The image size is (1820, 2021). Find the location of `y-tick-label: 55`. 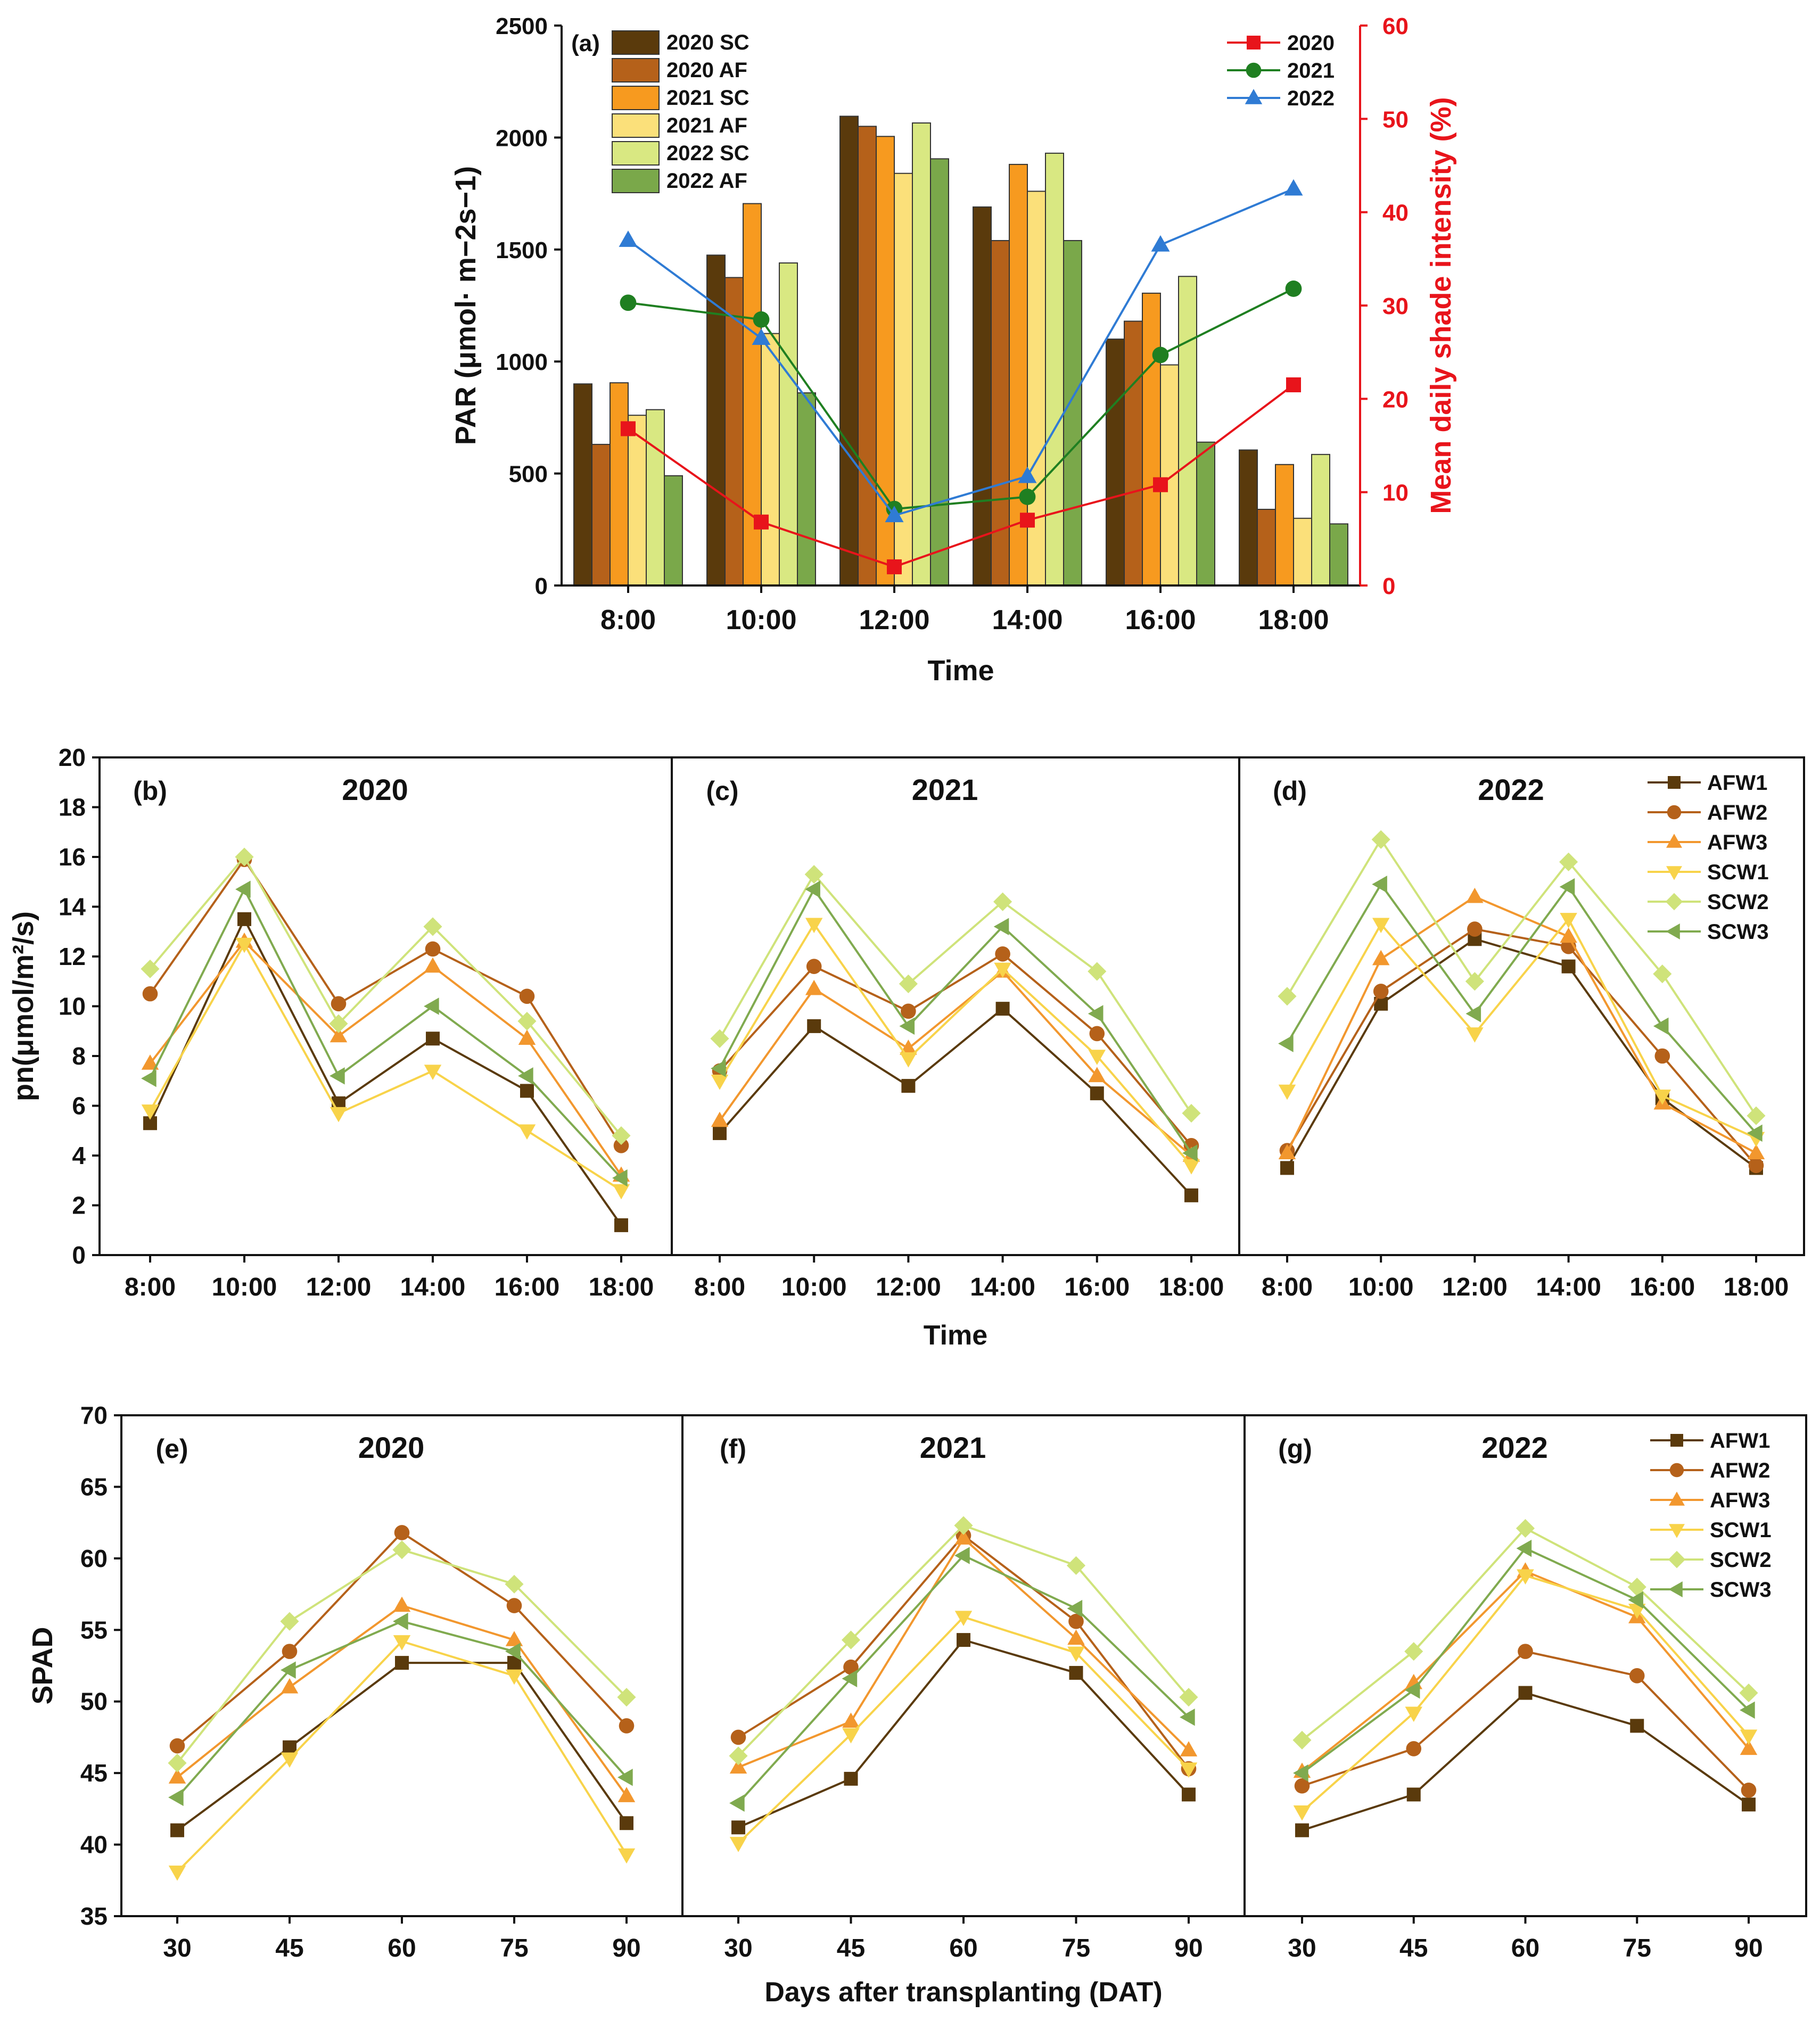

y-tick-label: 55 is located at coordinates (94, 1630).